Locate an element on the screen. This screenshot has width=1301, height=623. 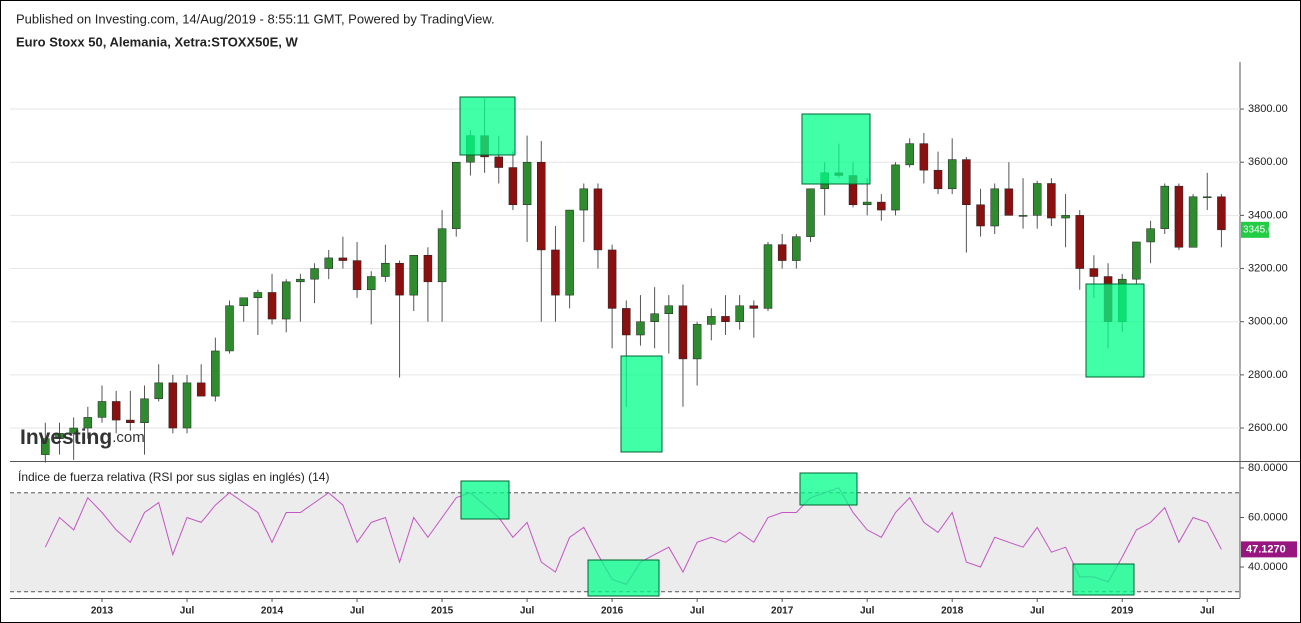
last-value-label: 47.1270 is located at coordinates (1266, 549).